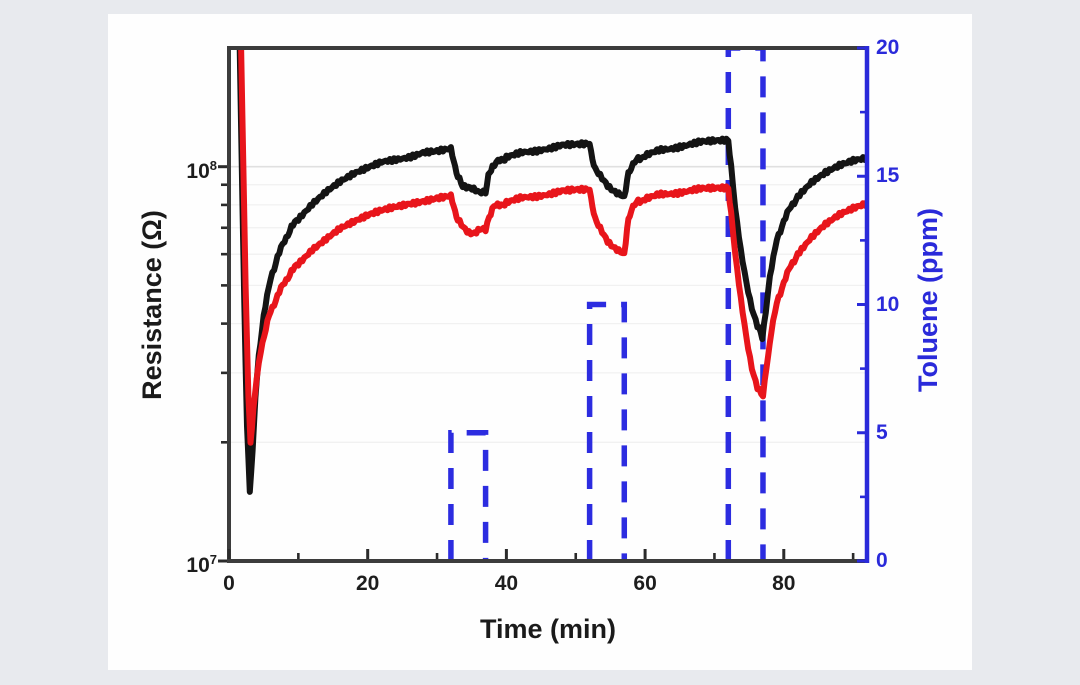 The width and height of the screenshot is (1080, 685). I want to click on x-axis-tick-label: 60, so click(645, 583).